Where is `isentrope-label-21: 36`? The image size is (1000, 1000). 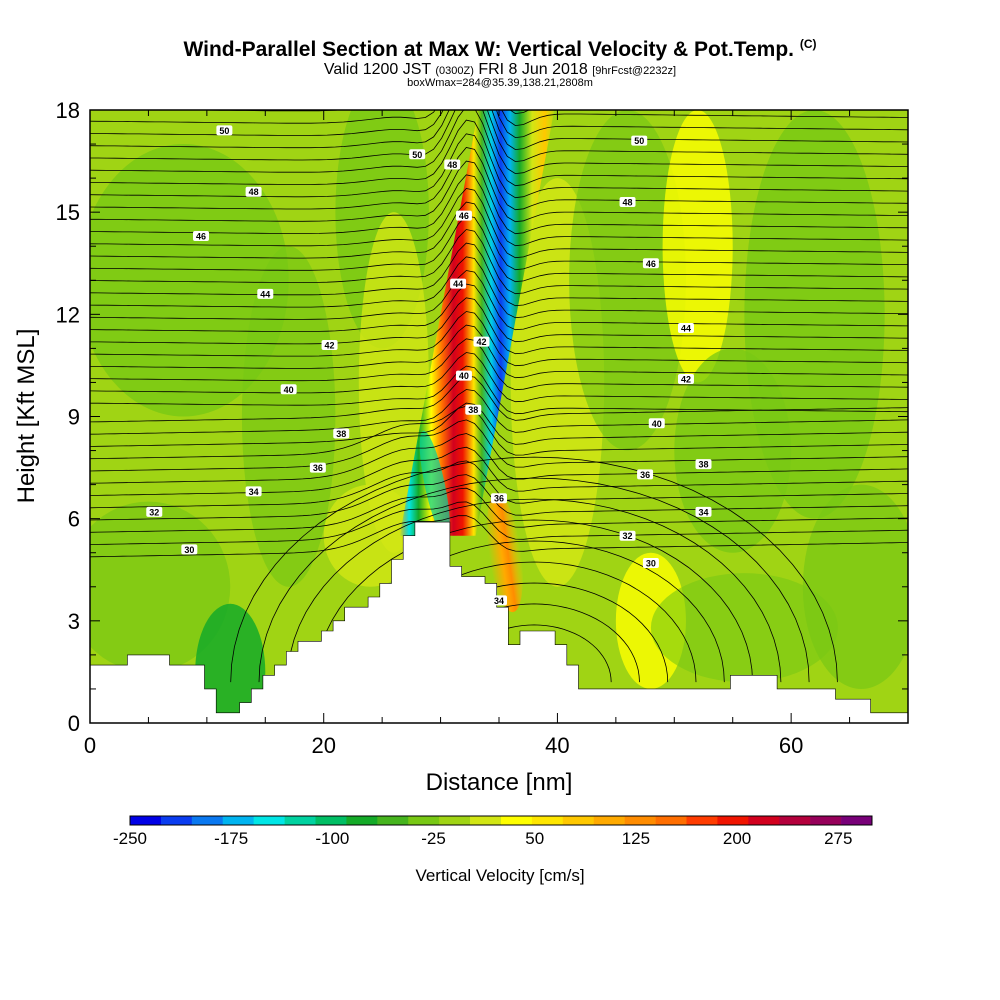 isentrope-label-21: 36 is located at coordinates (317, 467).